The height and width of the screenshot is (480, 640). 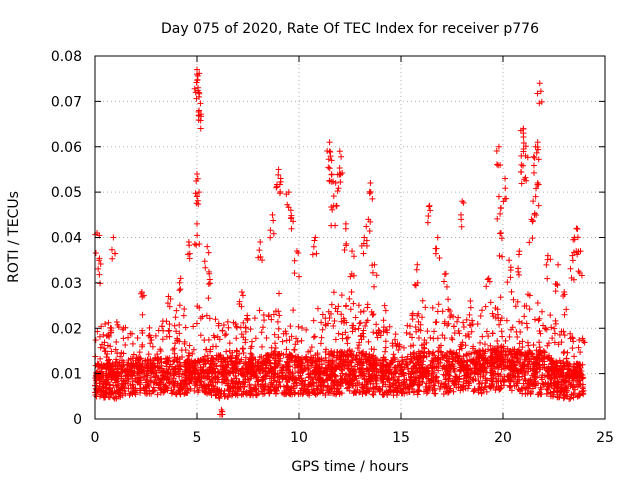 I want to click on x-tick-label: 25, so click(x=605, y=438).